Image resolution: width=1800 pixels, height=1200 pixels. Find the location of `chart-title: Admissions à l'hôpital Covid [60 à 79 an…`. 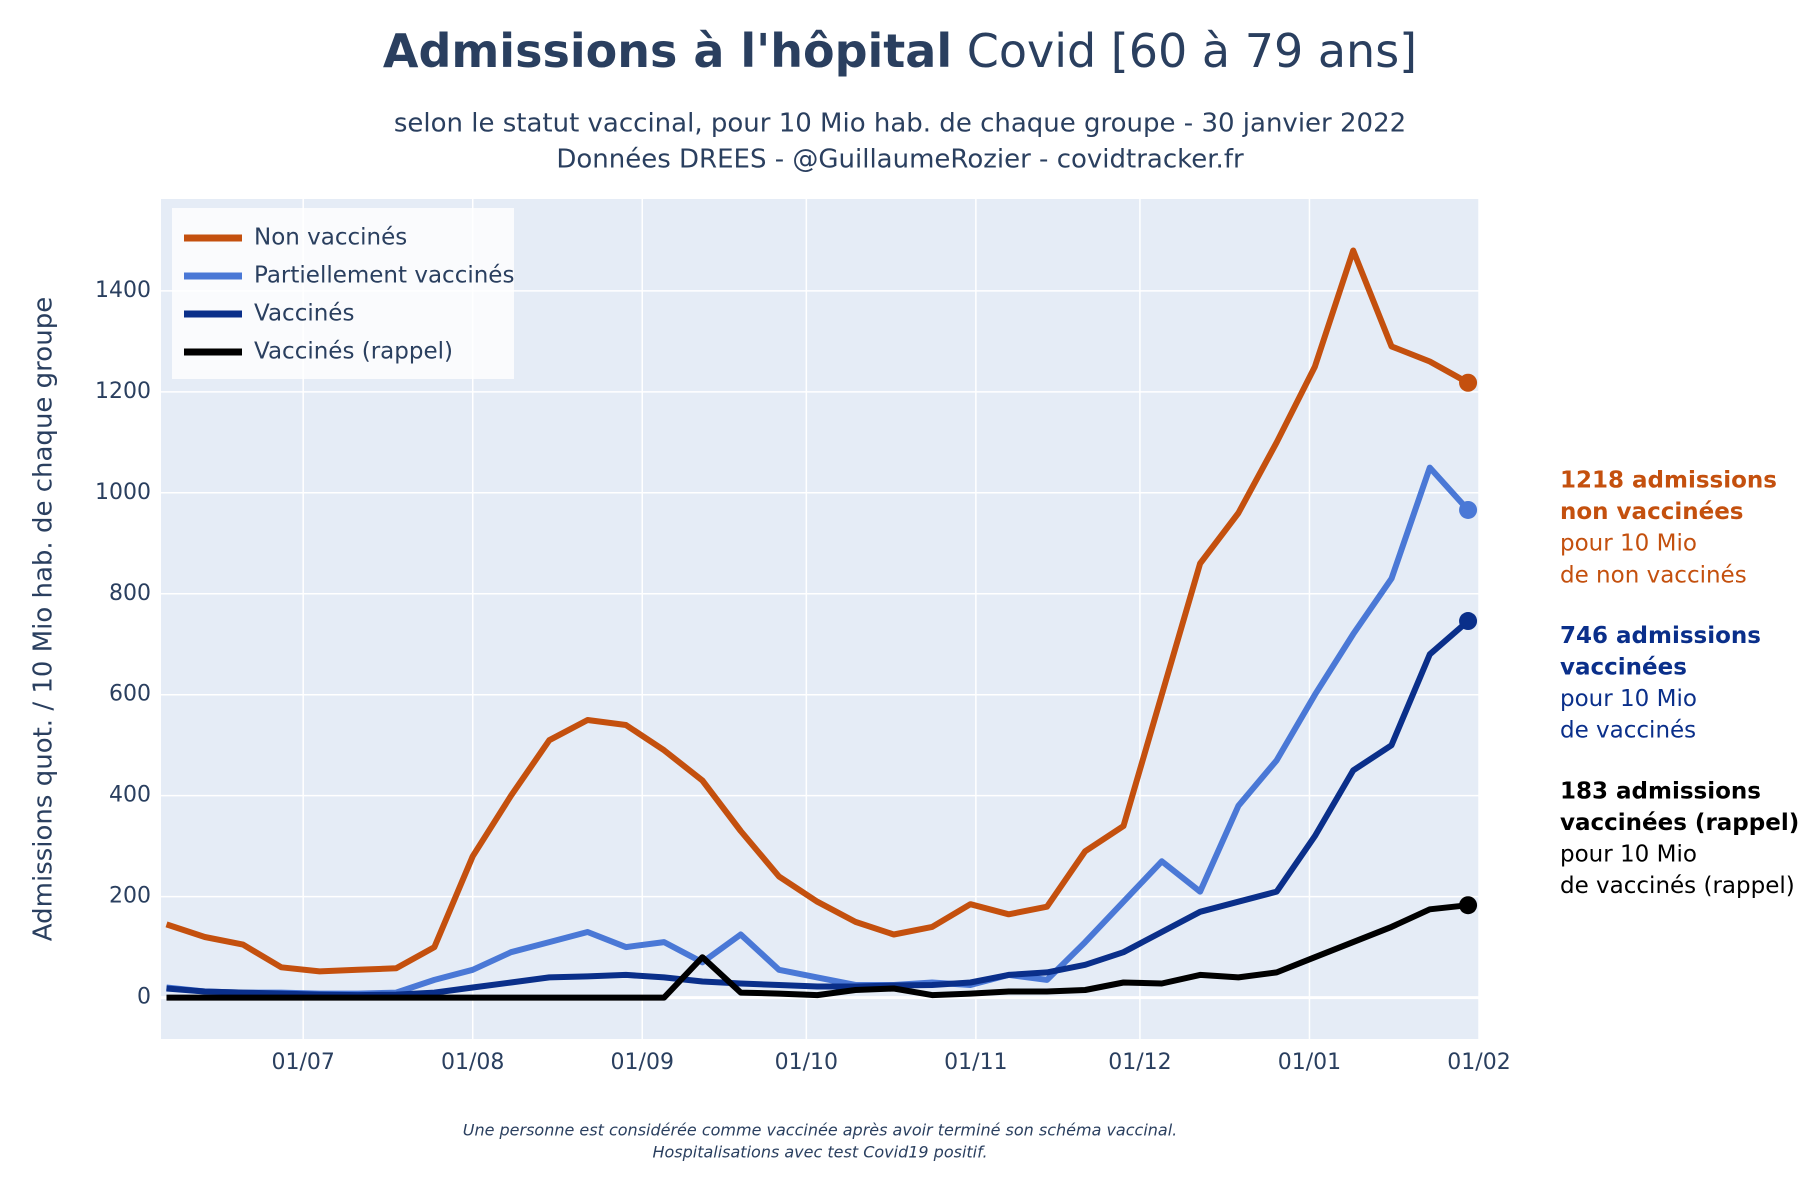

chart-title: Admissions à l'hôpital Covid [60 à 79 an… is located at coordinates (900, 51).